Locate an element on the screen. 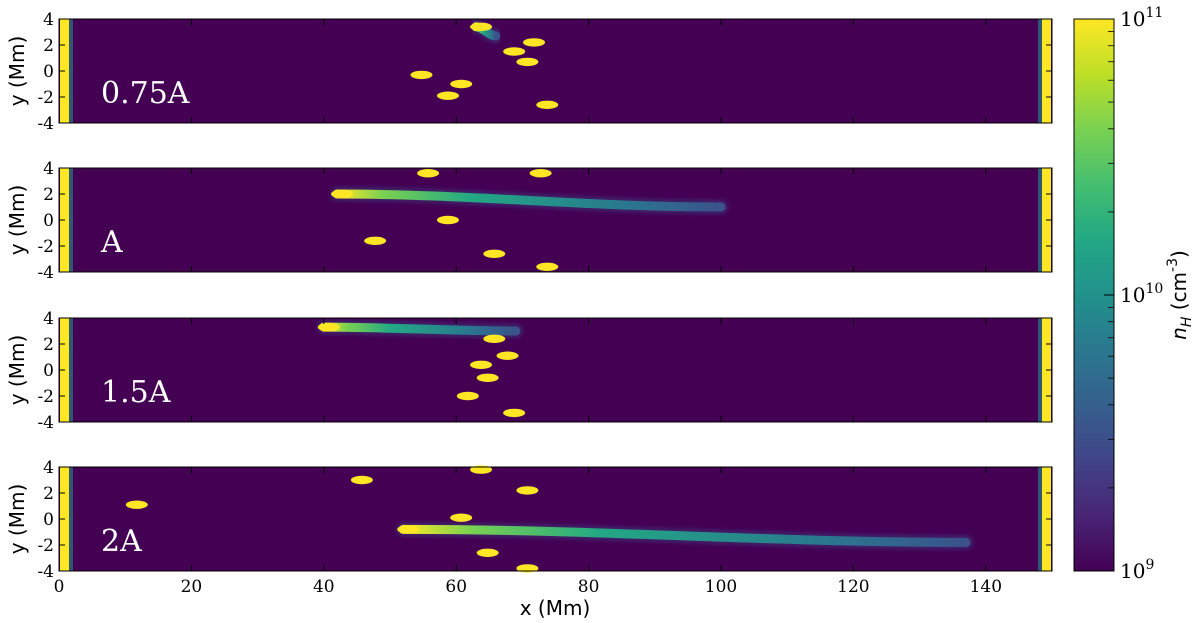  x-tick-label: 80 is located at coordinates (589, 587).